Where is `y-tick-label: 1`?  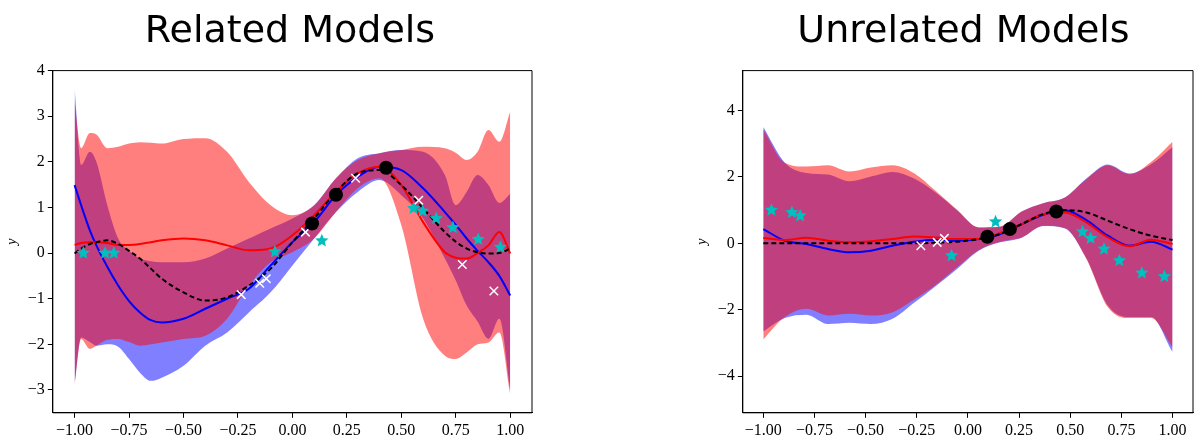
y-tick-label: 1 is located at coordinates (40, 206).